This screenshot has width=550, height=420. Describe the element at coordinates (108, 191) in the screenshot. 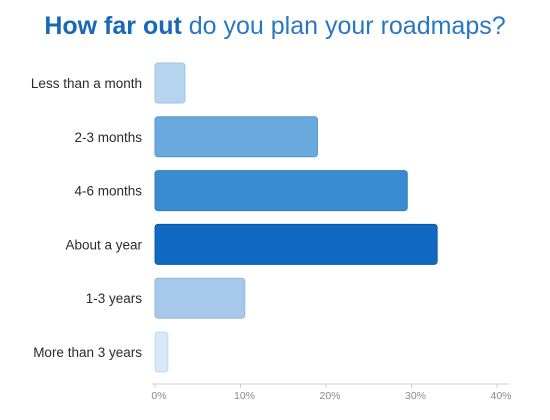

I see `category-label: 4-6 months` at that location.